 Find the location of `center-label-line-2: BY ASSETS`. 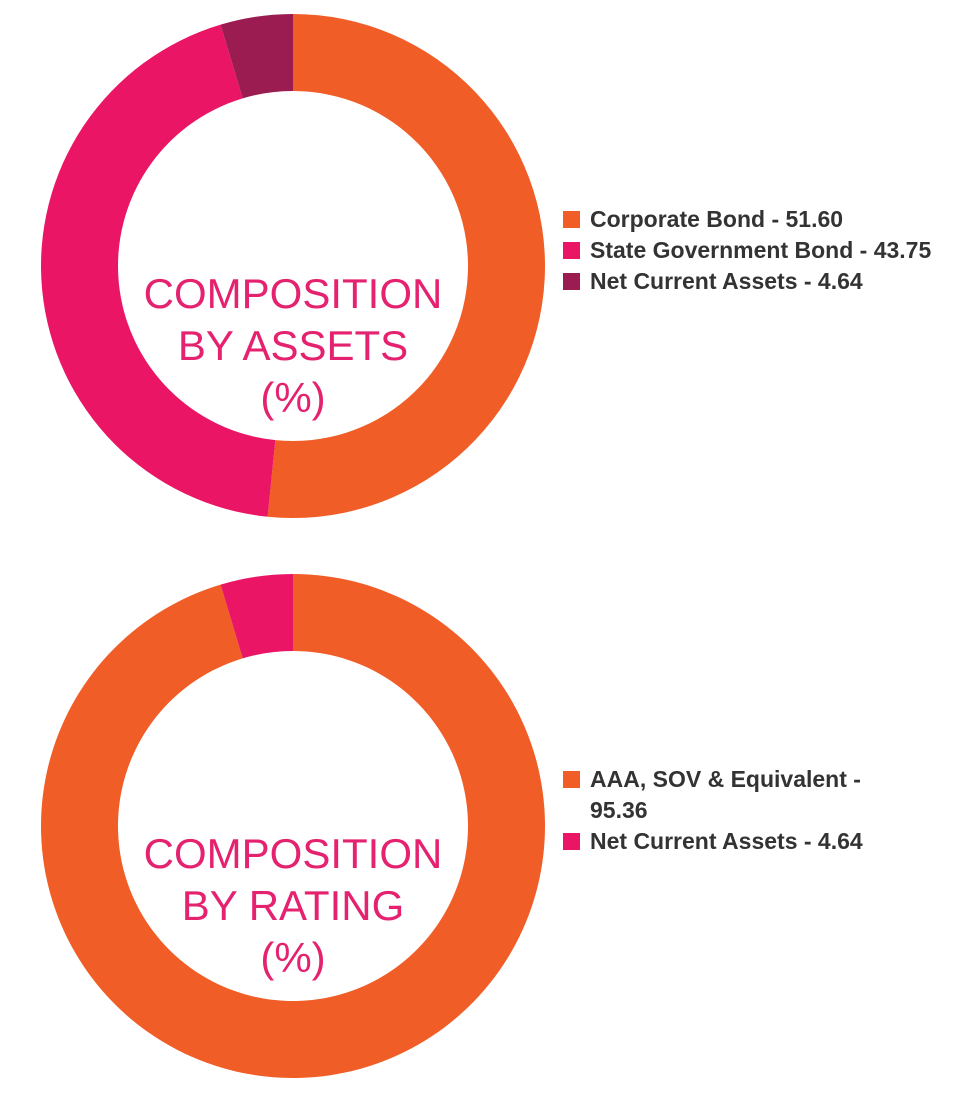

center-label-line-2: BY ASSETS is located at coordinates (293, 345).